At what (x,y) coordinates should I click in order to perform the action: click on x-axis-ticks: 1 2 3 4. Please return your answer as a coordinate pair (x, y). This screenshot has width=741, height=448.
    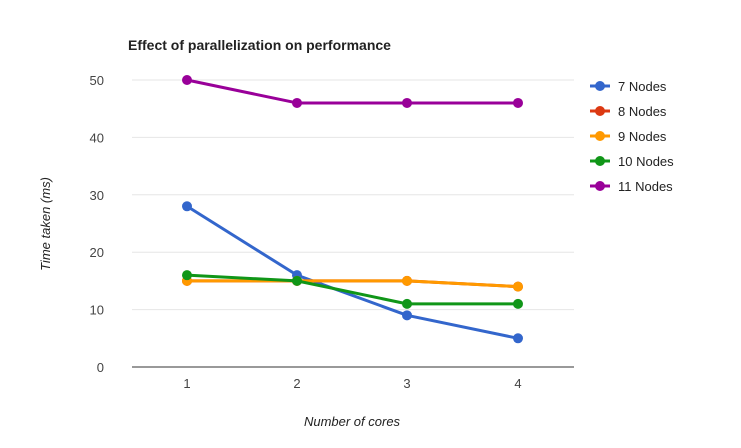
    Looking at the image, I should click on (352, 383).